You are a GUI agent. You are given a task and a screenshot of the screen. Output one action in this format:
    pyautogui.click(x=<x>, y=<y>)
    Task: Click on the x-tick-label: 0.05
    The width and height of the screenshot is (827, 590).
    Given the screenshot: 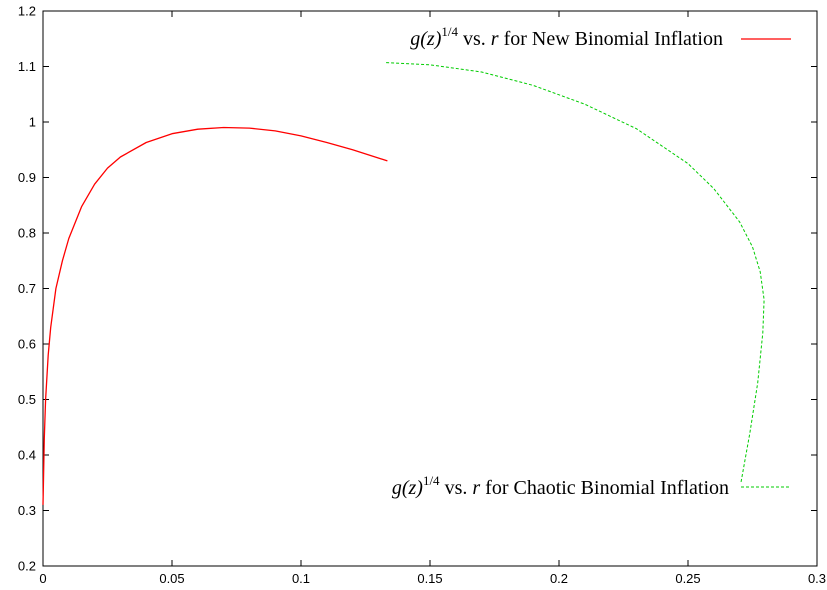 What is the action you would take?
    pyautogui.click(x=171, y=578)
    